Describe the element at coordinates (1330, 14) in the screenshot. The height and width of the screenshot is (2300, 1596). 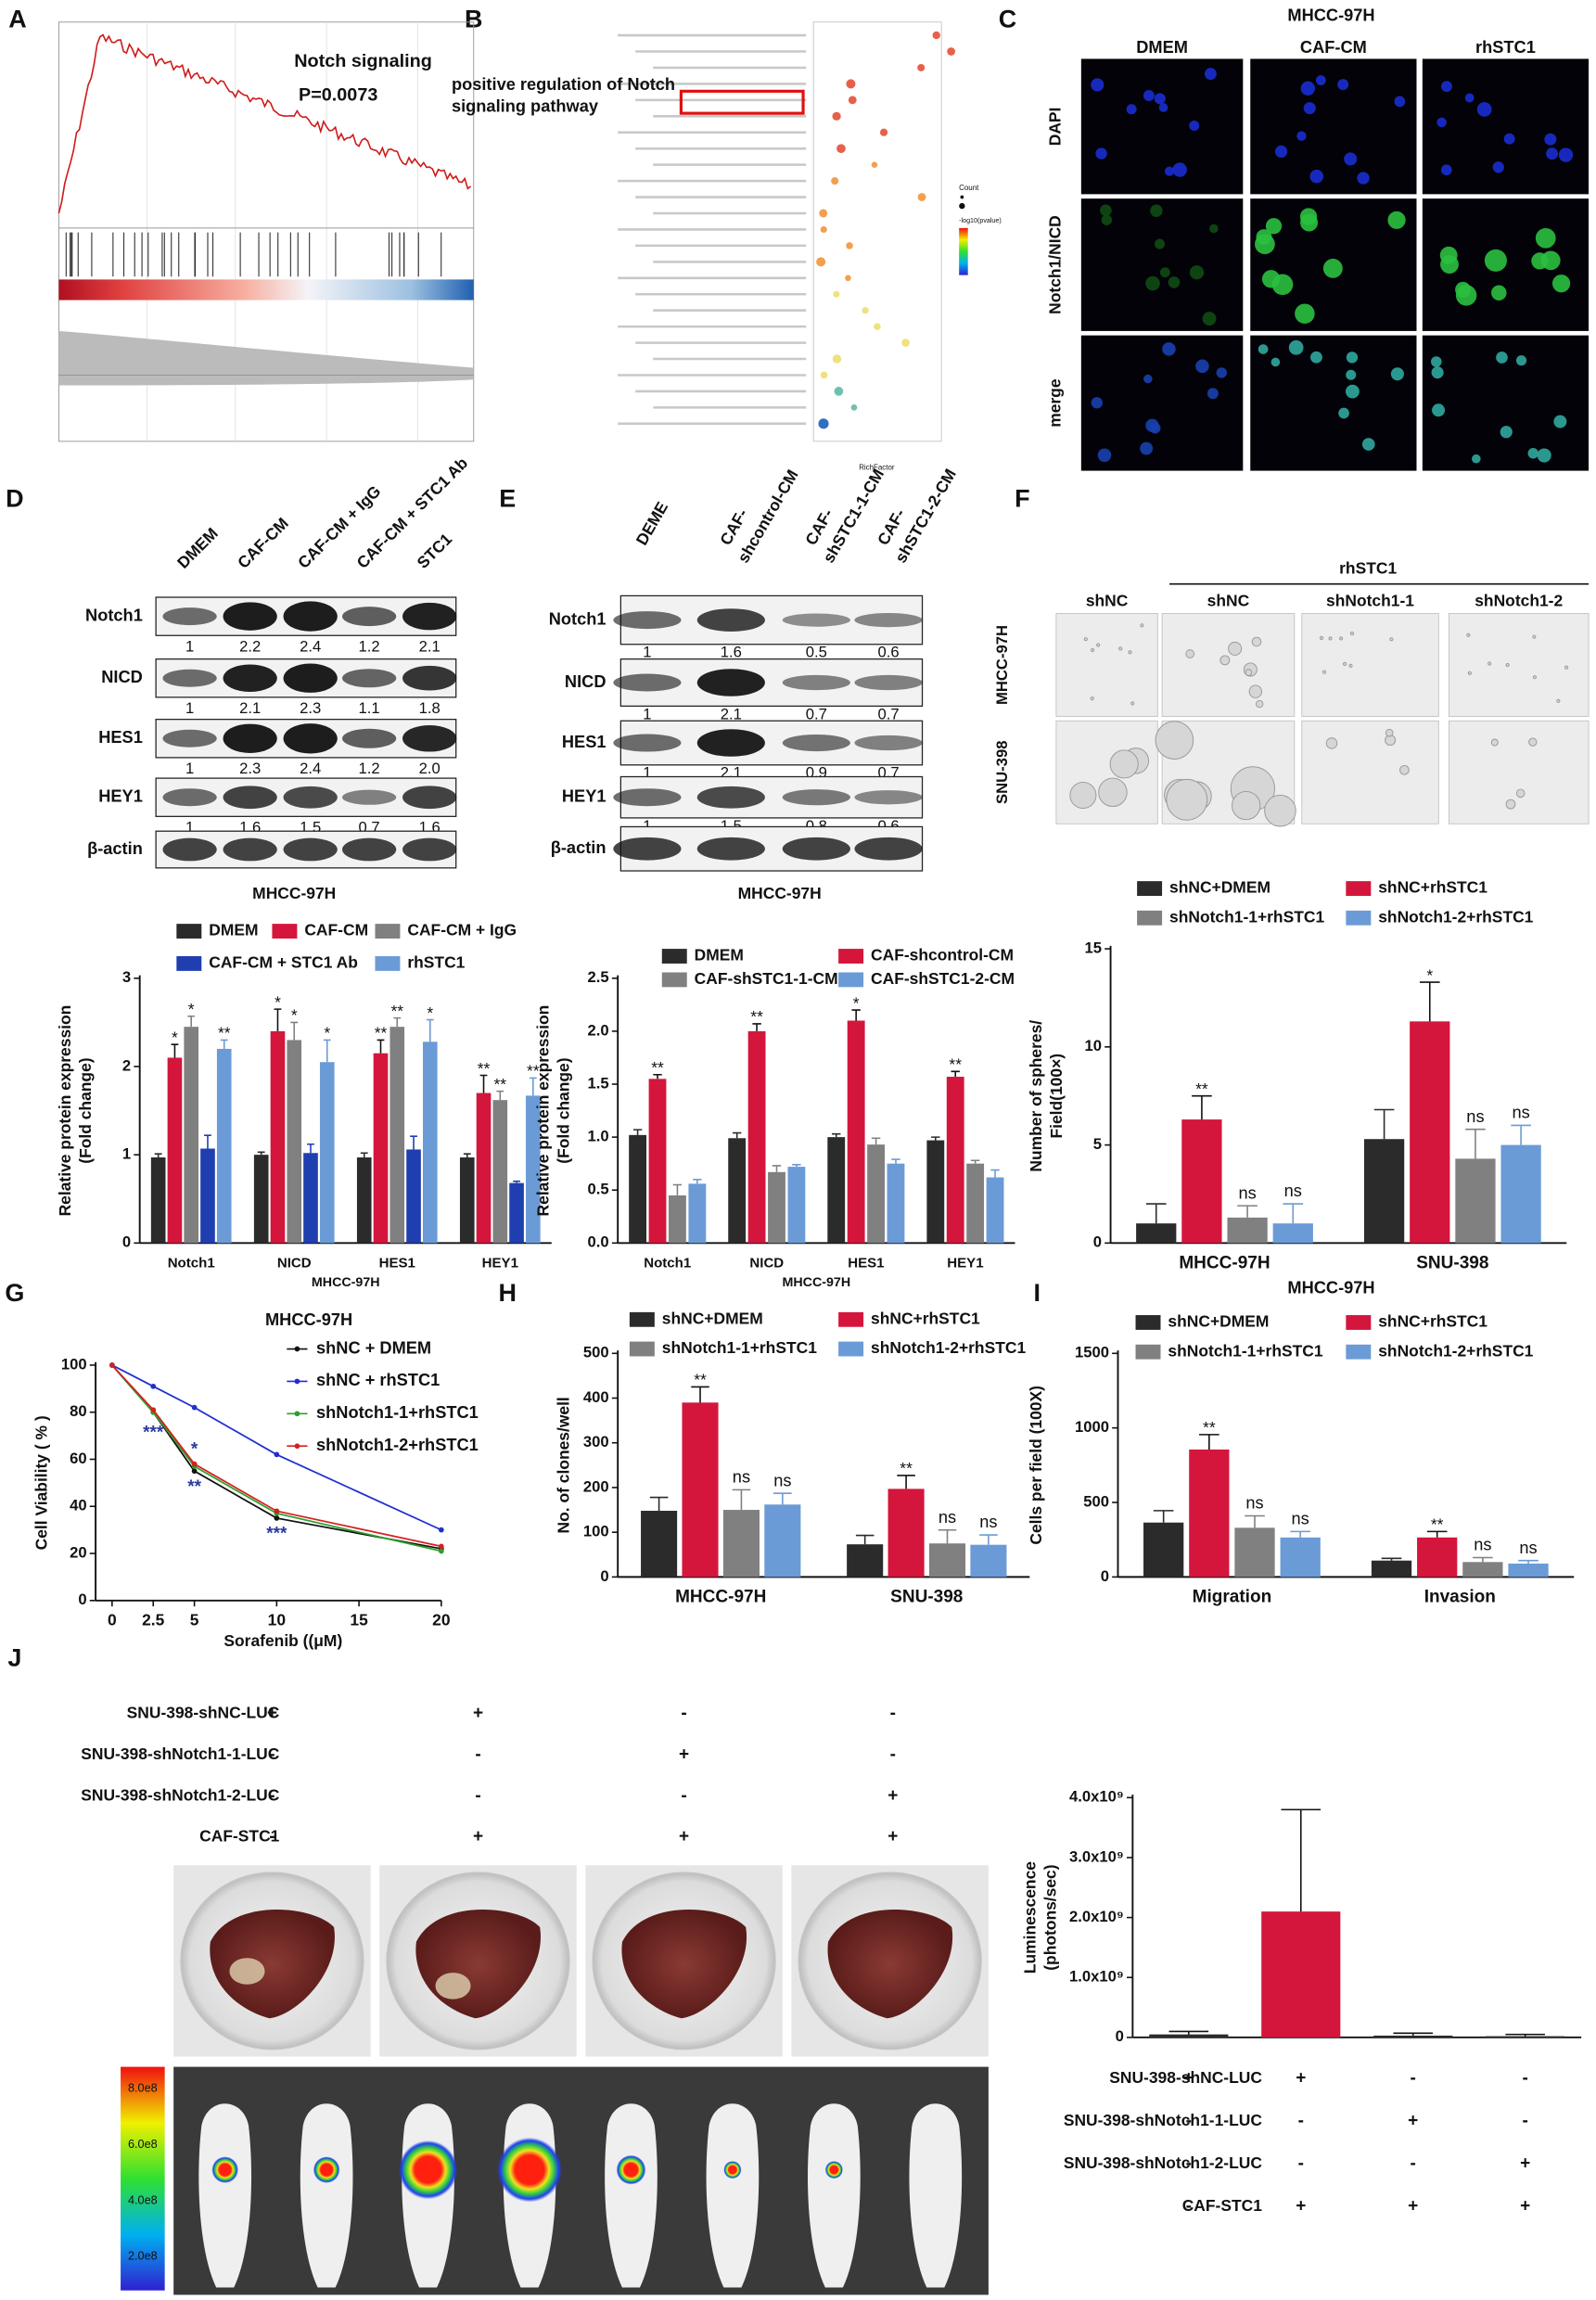
I see `panel-title: MHCC-97H` at that location.